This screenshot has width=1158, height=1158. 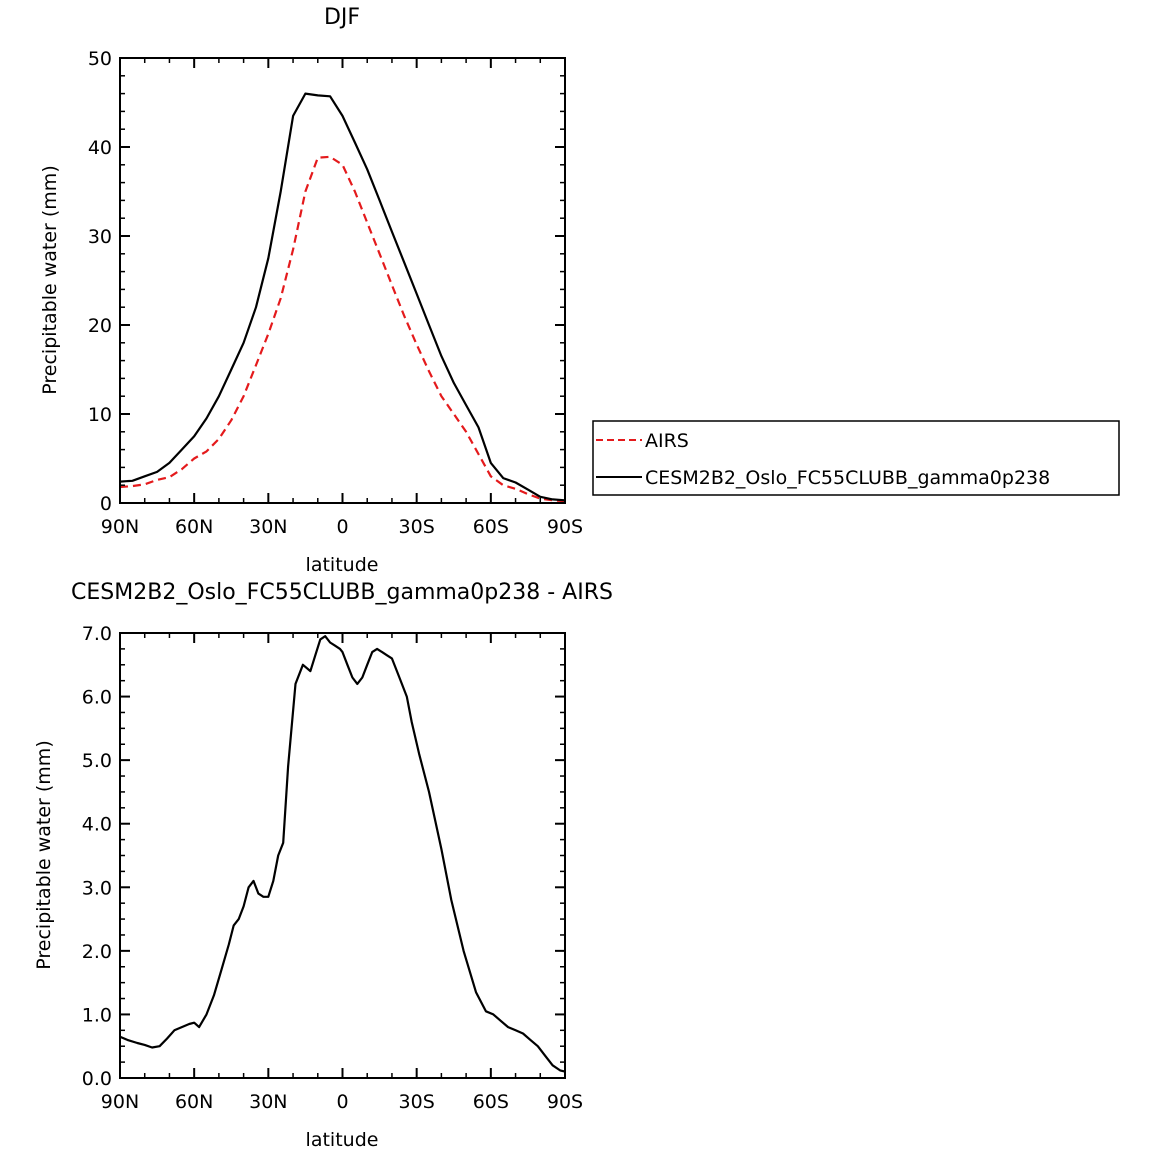 I want to click on y-tick-label: 1.0, so click(x=97, y=1015).